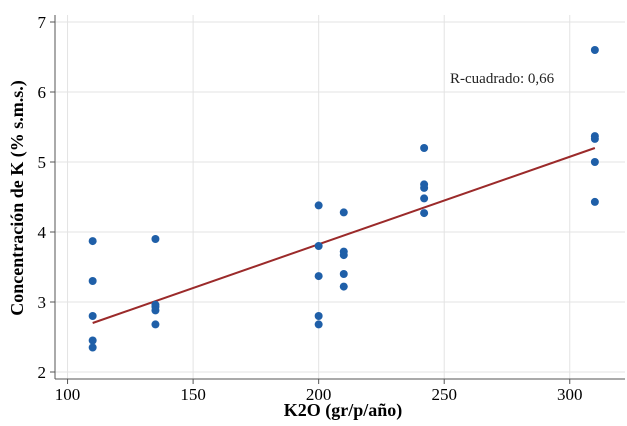 This screenshot has width=627, height=426. I want to click on x-tick-label: 100, so click(68, 394).